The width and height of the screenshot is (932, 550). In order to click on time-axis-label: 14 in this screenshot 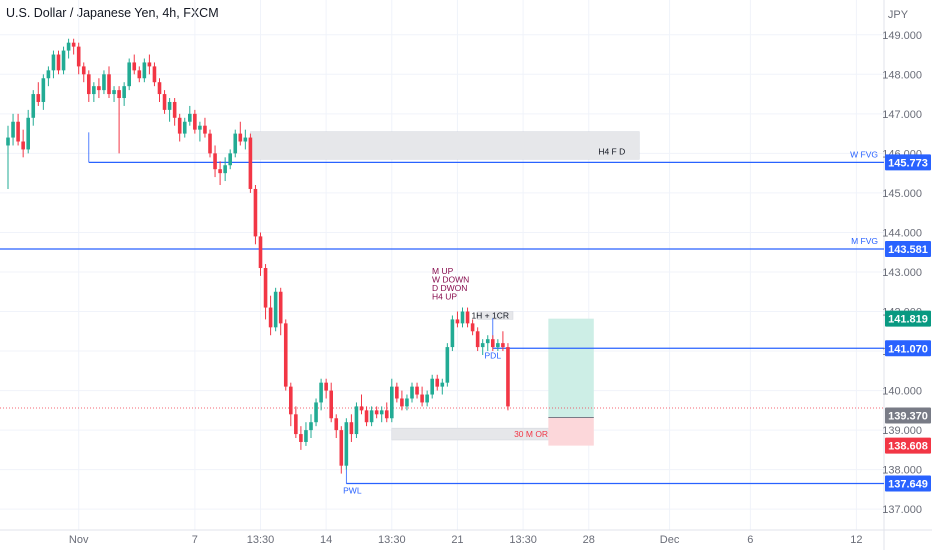, I will do `click(326, 540)`.